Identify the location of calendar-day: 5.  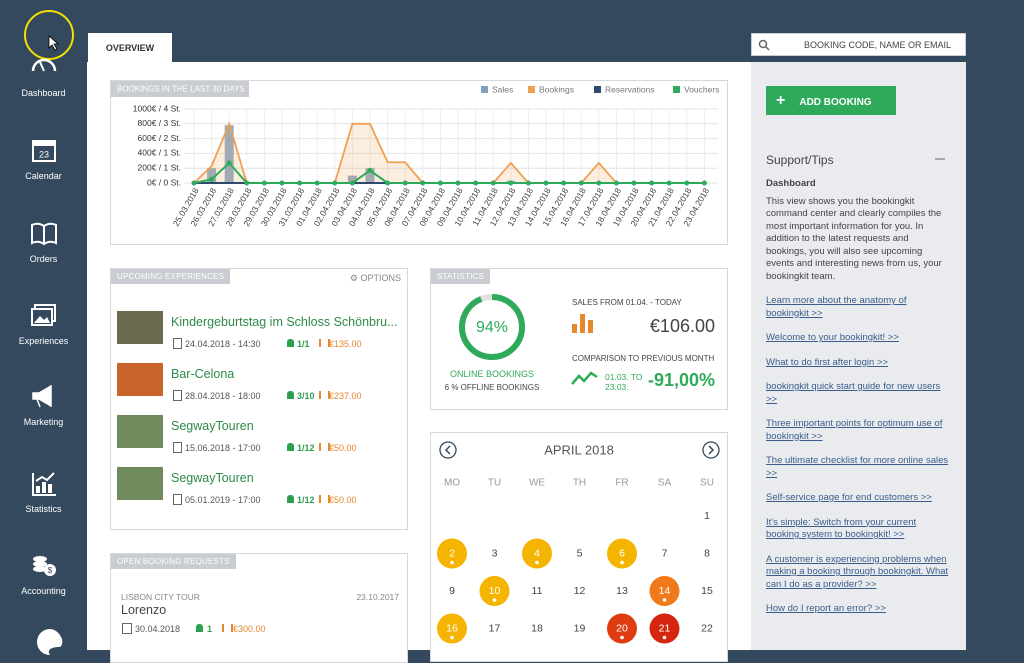
(580, 553).